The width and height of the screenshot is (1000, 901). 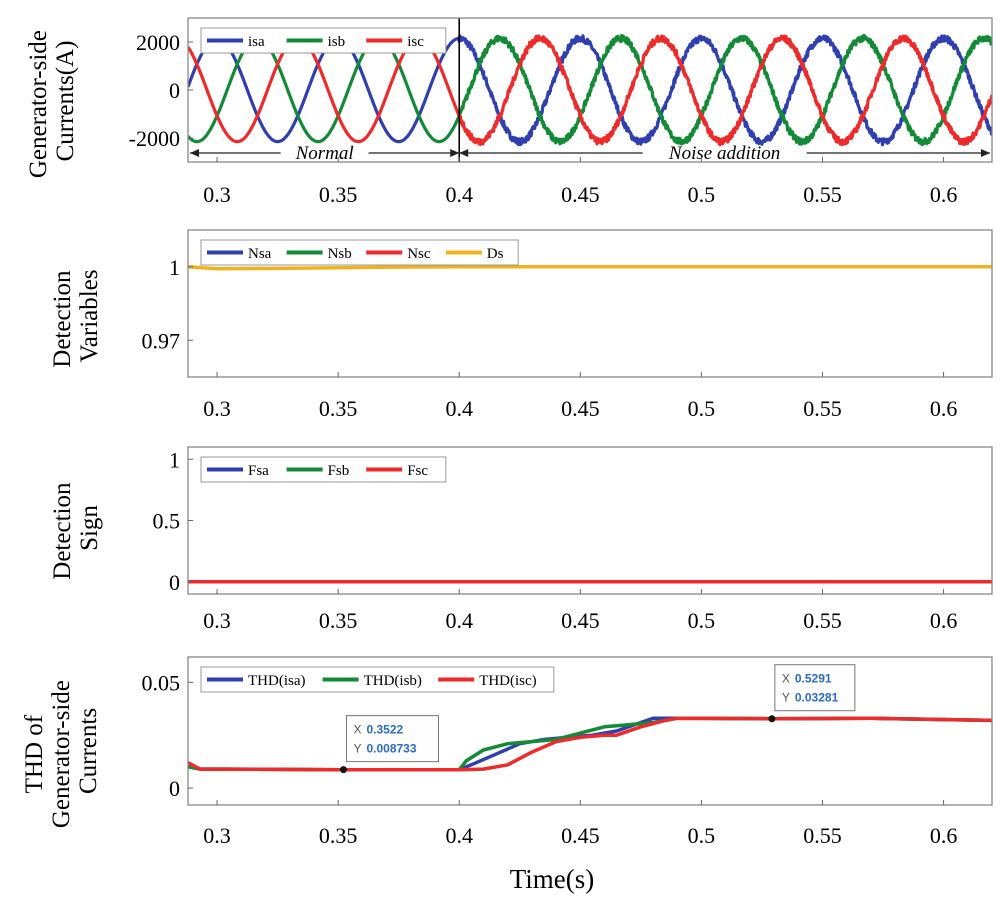 I want to click on y-tick-label: -2000, so click(x=154, y=138).